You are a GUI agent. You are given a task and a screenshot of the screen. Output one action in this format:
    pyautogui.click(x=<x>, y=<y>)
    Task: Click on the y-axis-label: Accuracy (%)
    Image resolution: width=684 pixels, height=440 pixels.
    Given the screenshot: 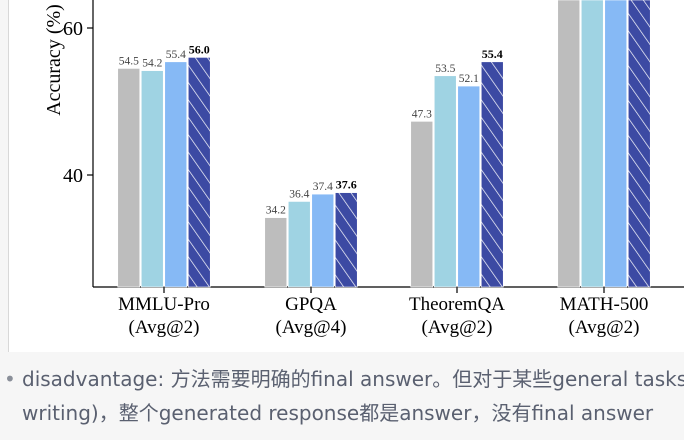 What is the action you would take?
    pyautogui.click(x=54, y=60)
    